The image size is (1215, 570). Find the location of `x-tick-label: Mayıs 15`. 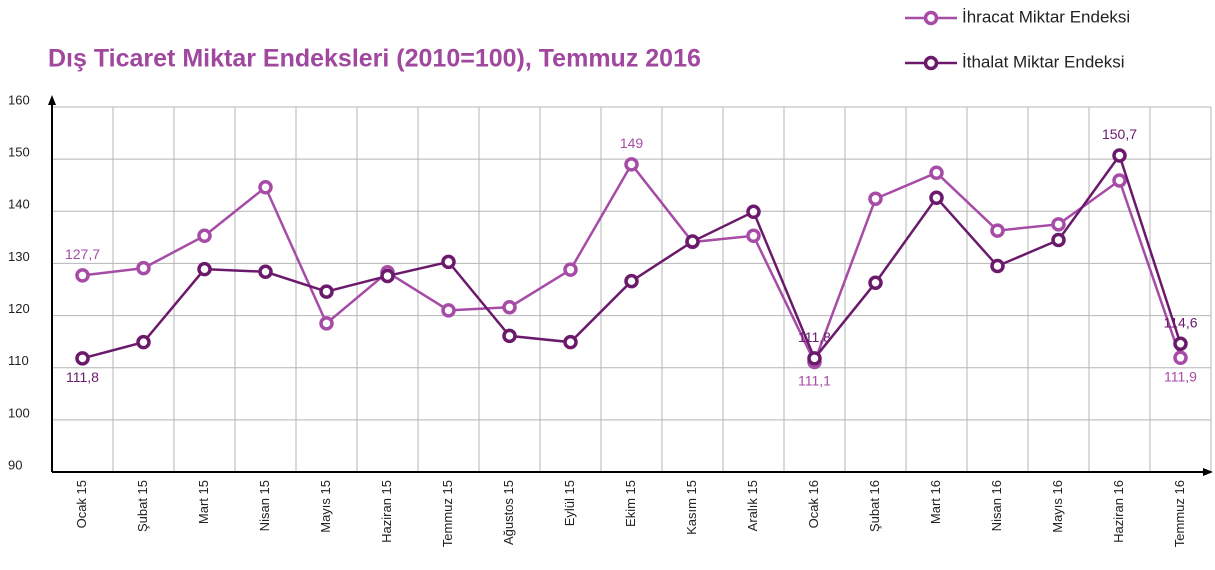

x-tick-label: Mayıs 15 is located at coordinates (325, 506).